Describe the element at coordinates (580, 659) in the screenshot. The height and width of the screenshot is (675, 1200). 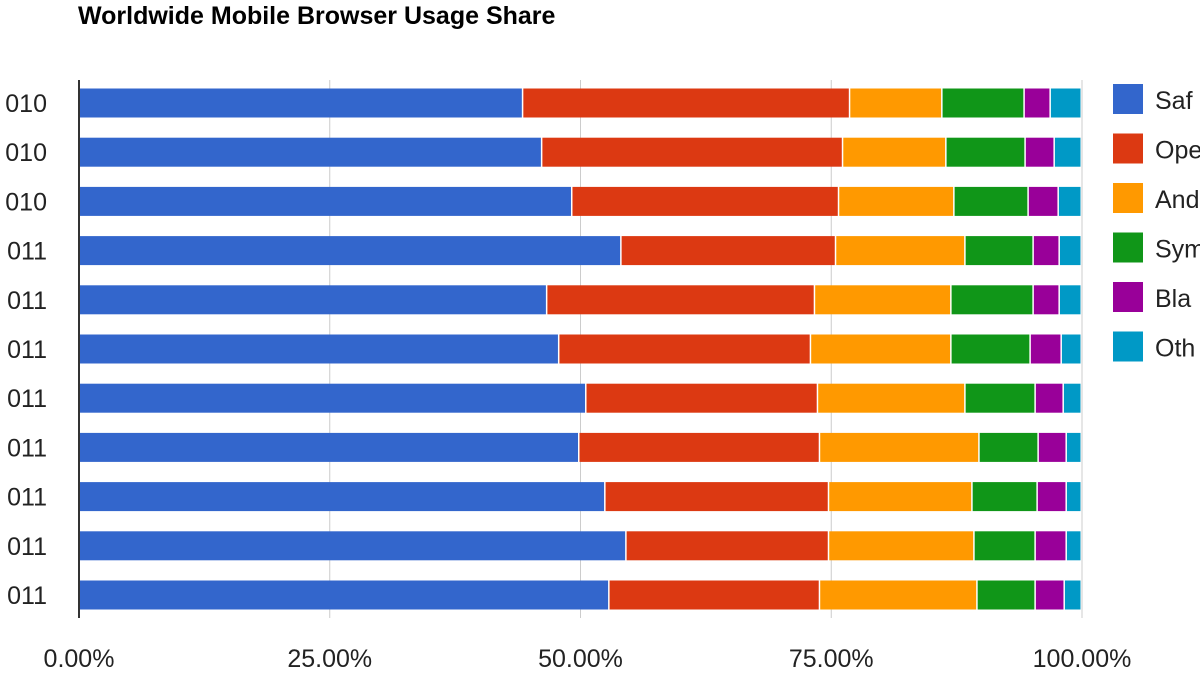
I see `x-tick-label: 50.00%` at that location.